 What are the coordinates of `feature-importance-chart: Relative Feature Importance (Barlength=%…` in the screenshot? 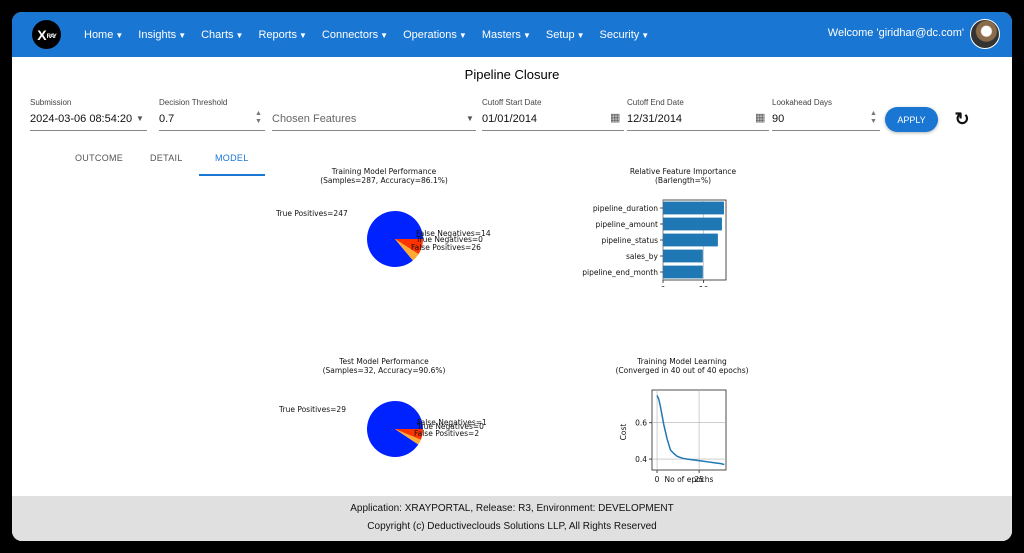 It's located at (647, 224).